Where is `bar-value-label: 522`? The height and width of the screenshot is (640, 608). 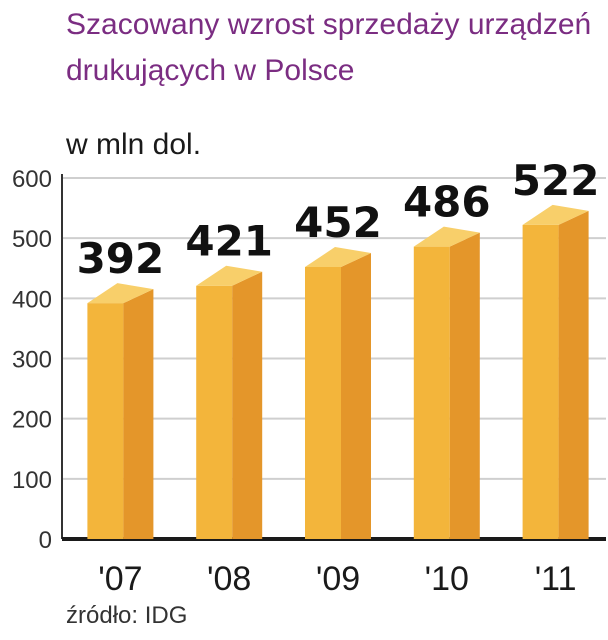
bar-value-label: 522 is located at coordinates (556, 180).